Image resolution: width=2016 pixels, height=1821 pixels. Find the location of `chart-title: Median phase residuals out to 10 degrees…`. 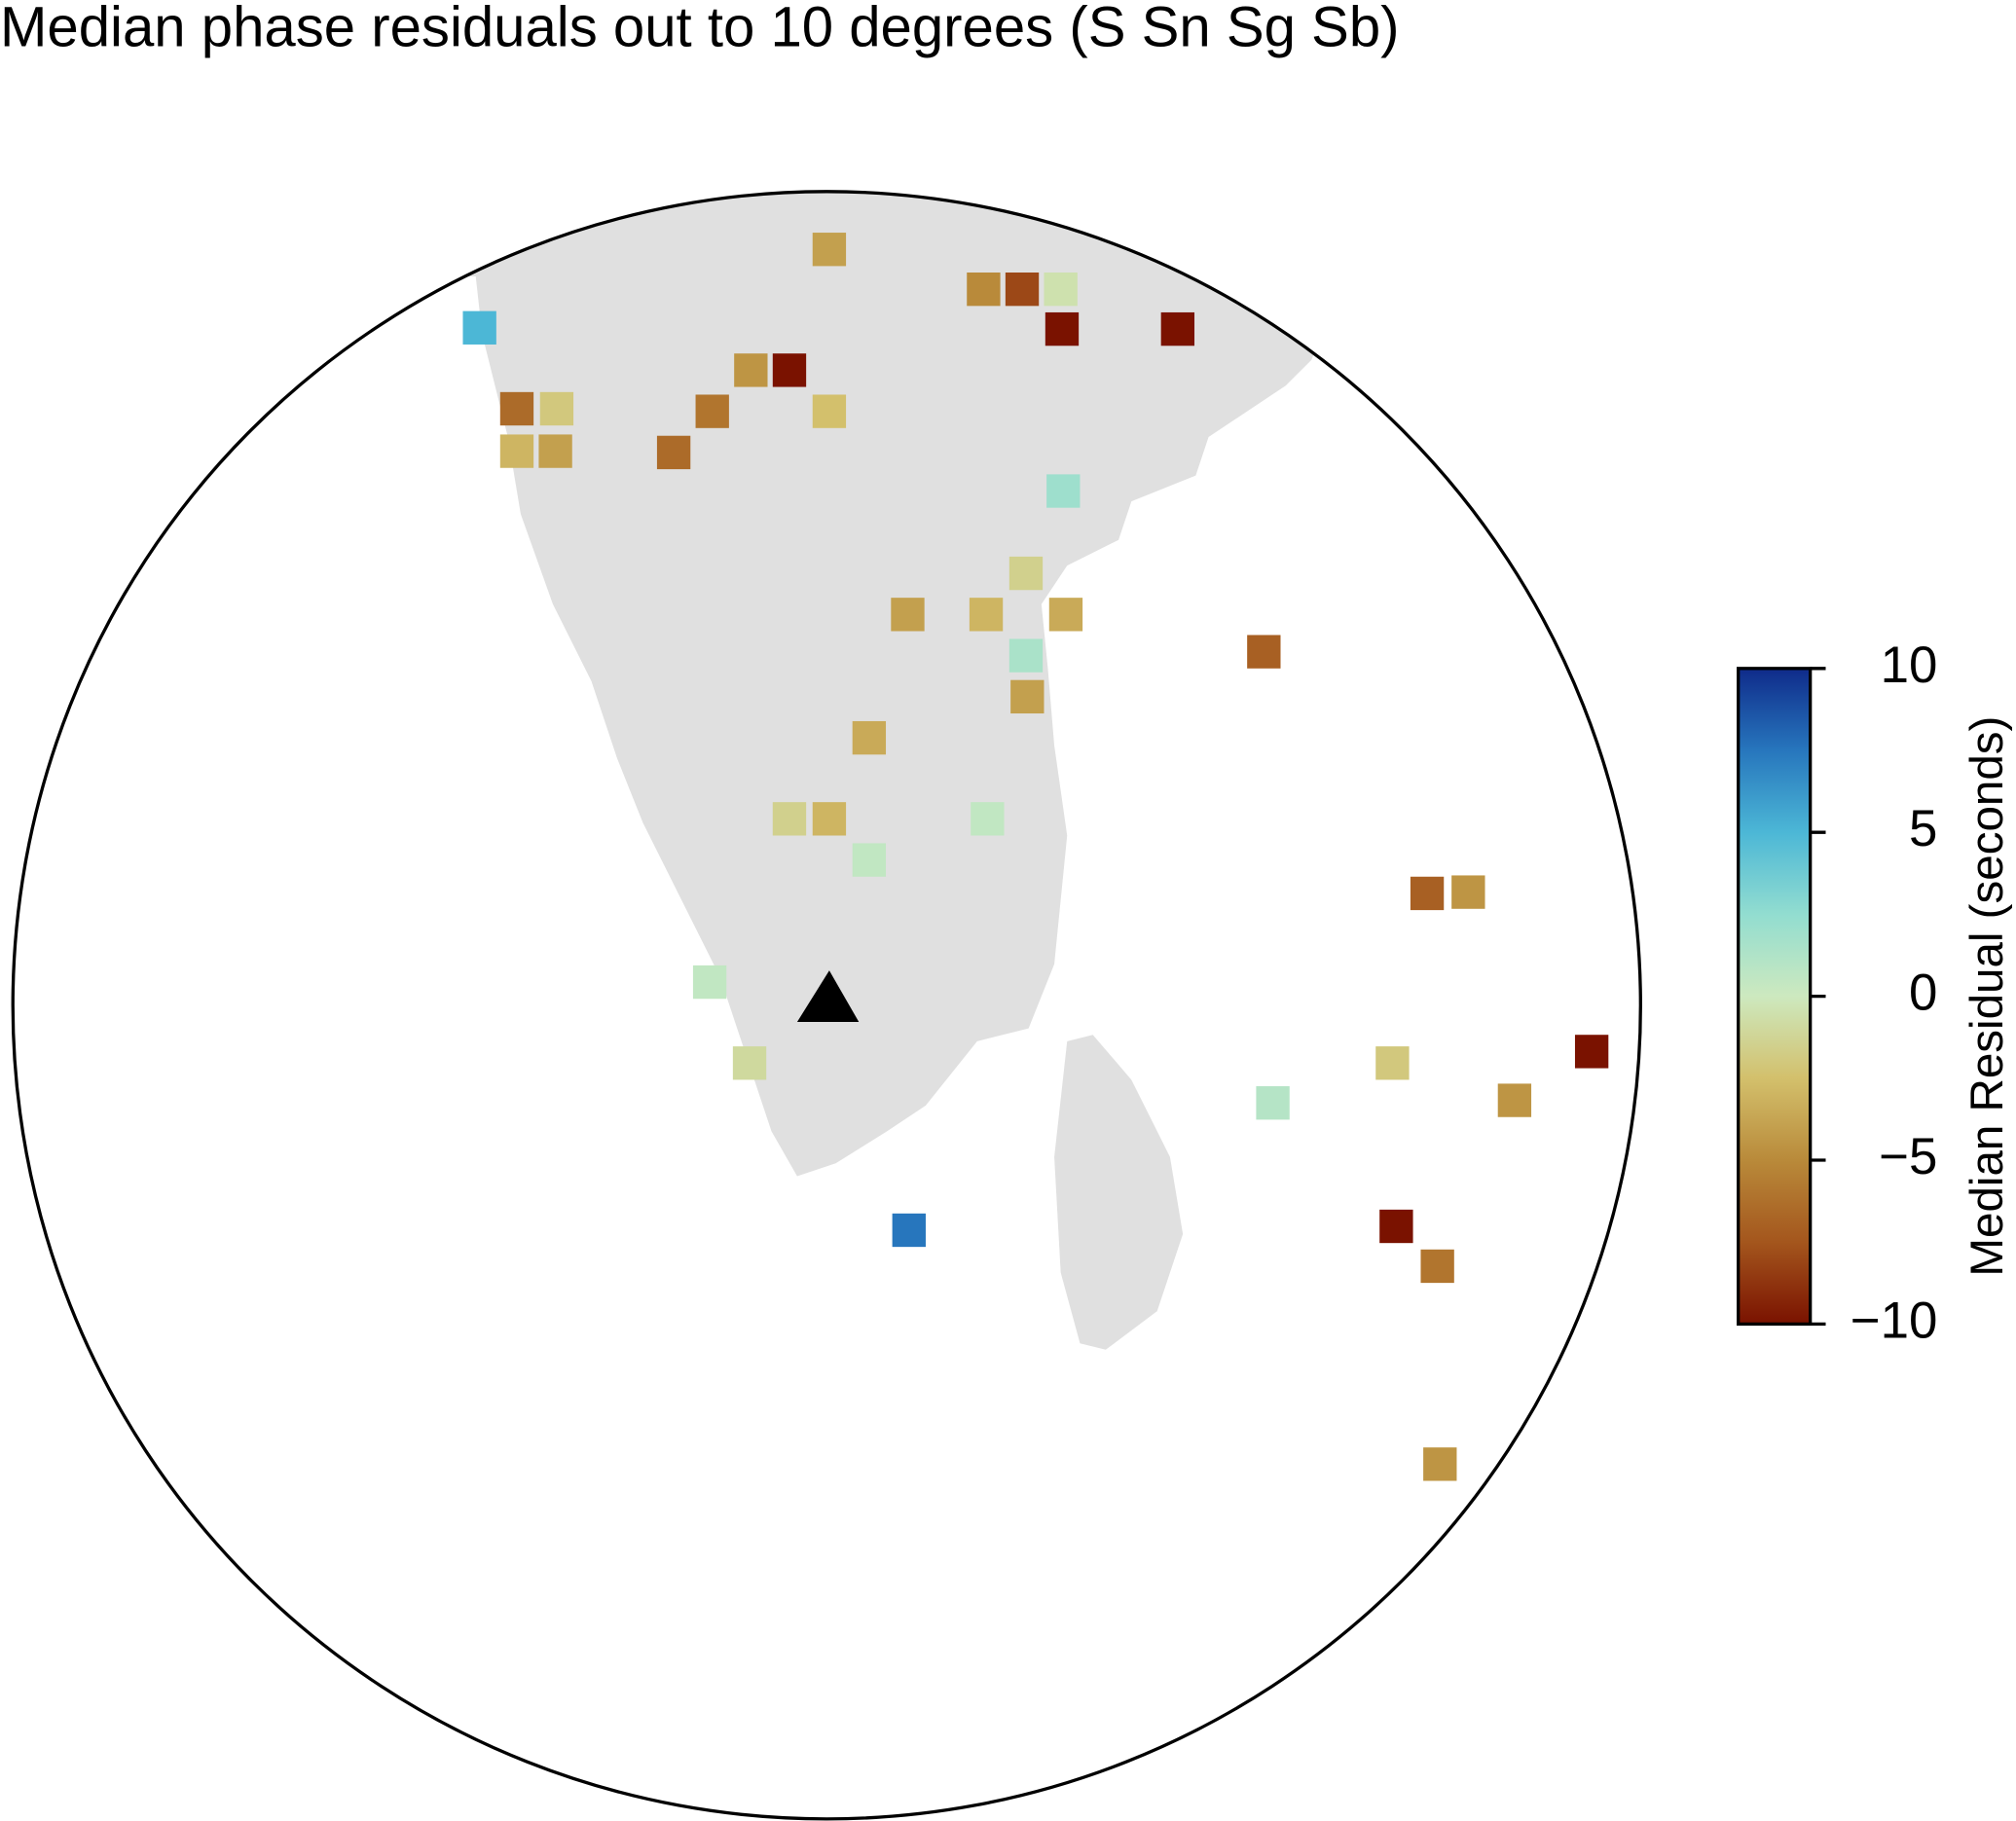

chart-title: Median phase residuals out to 10 degrees… is located at coordinates (699, 29).